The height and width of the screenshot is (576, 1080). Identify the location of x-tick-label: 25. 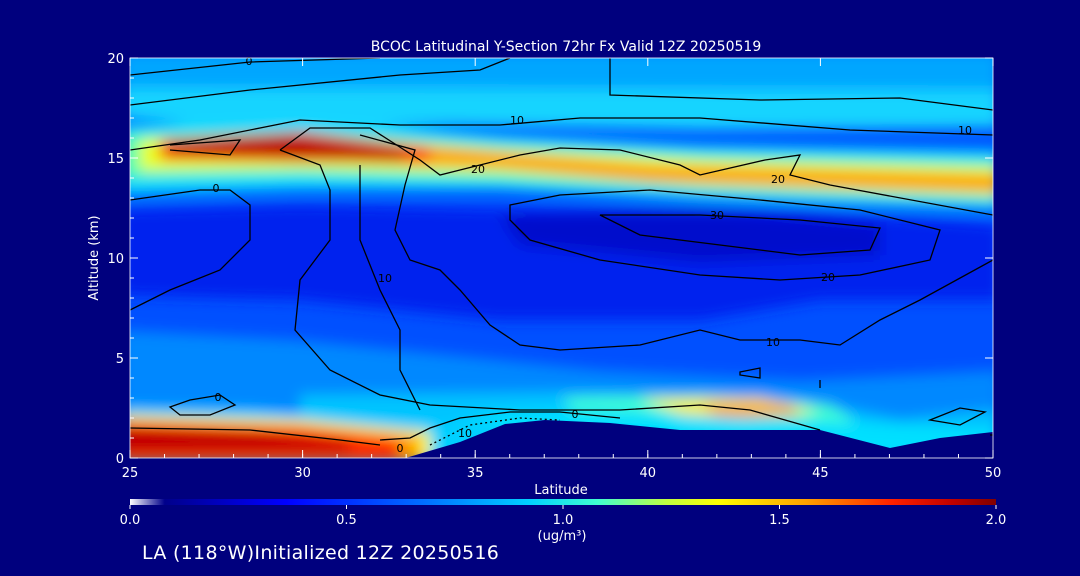
(130, 473).